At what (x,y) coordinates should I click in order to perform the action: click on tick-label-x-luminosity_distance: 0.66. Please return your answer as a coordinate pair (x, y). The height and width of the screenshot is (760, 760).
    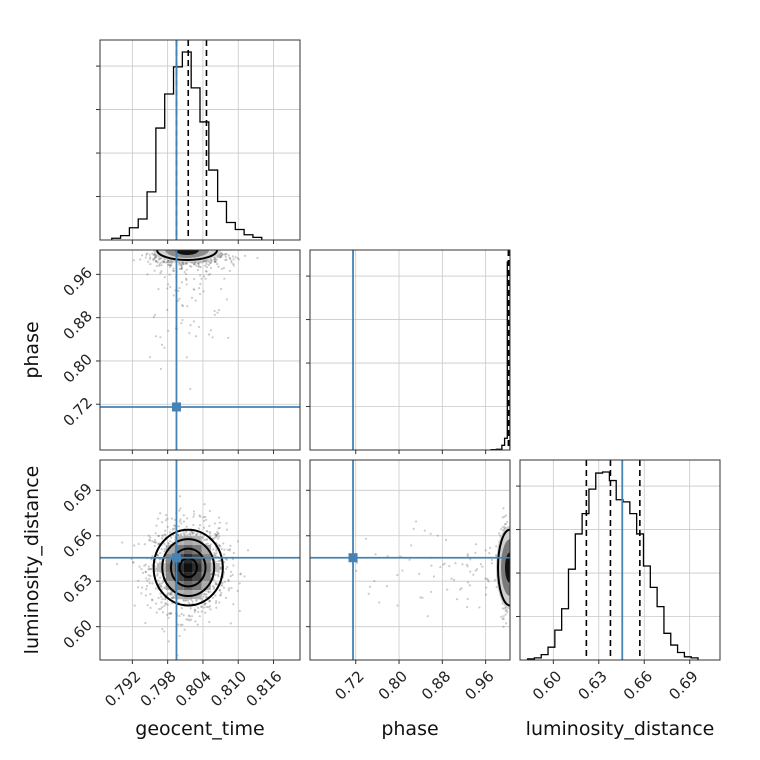
    Looking at the image, I should click on (638, 685).